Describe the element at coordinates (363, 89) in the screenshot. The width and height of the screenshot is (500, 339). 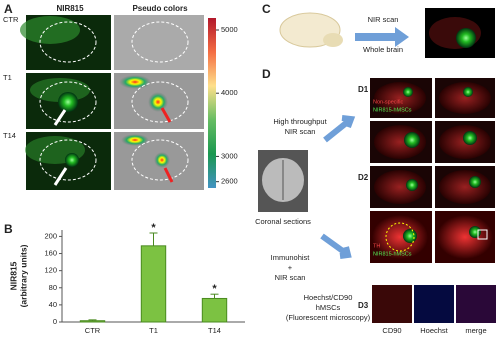
I see `sub-label: D1` at that location.